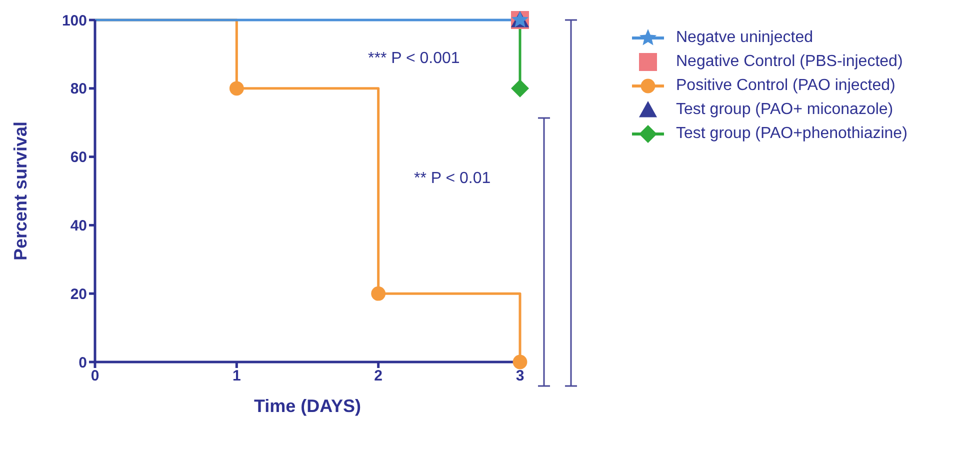 The image size is (974, 458). Describe the element at coordinates (78, 157) in the screenshot. I see `y-tick-label: 60` at that location.